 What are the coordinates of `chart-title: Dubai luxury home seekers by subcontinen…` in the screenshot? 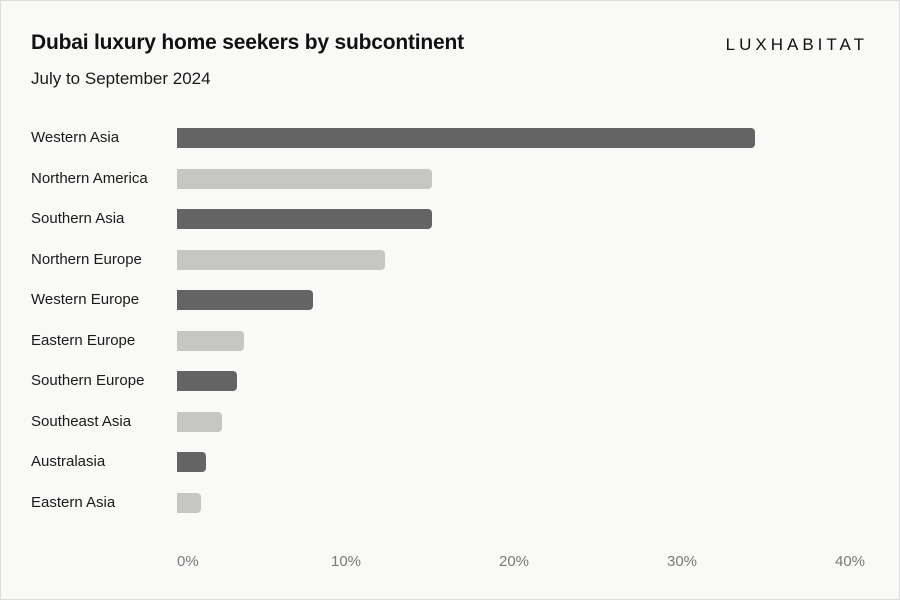 It's located at (247, 42).